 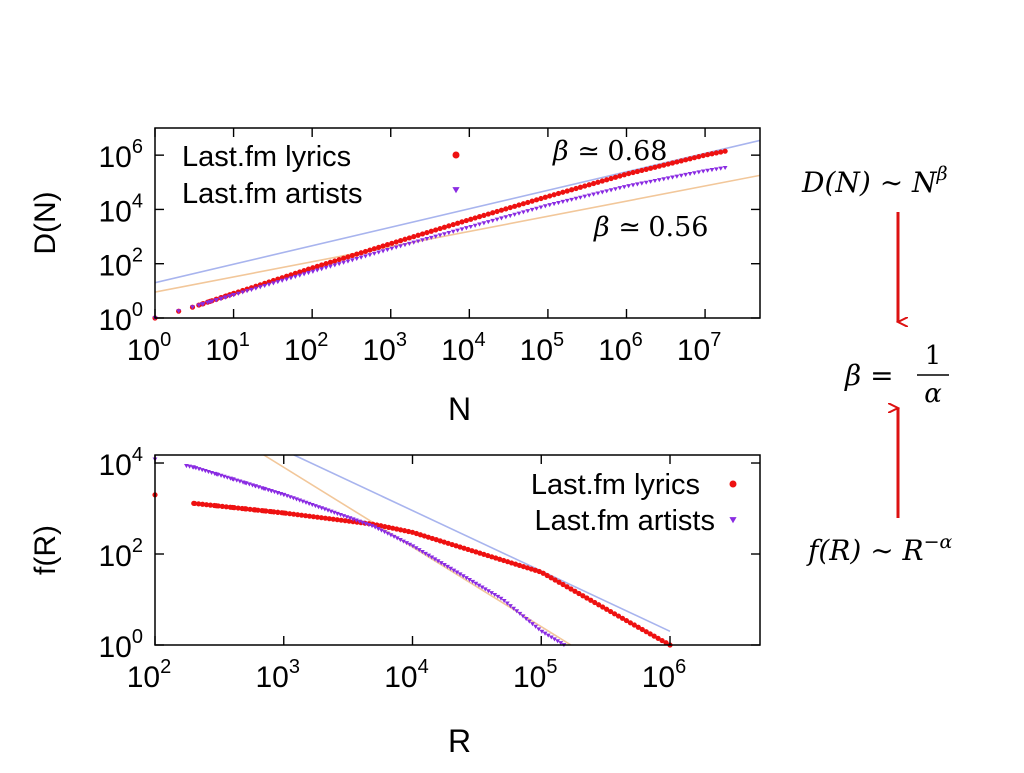 What do you see at coordinates (869, 375) in the screenshot?
I see `relation-lhs: β =` at bounding box center [869, 375].